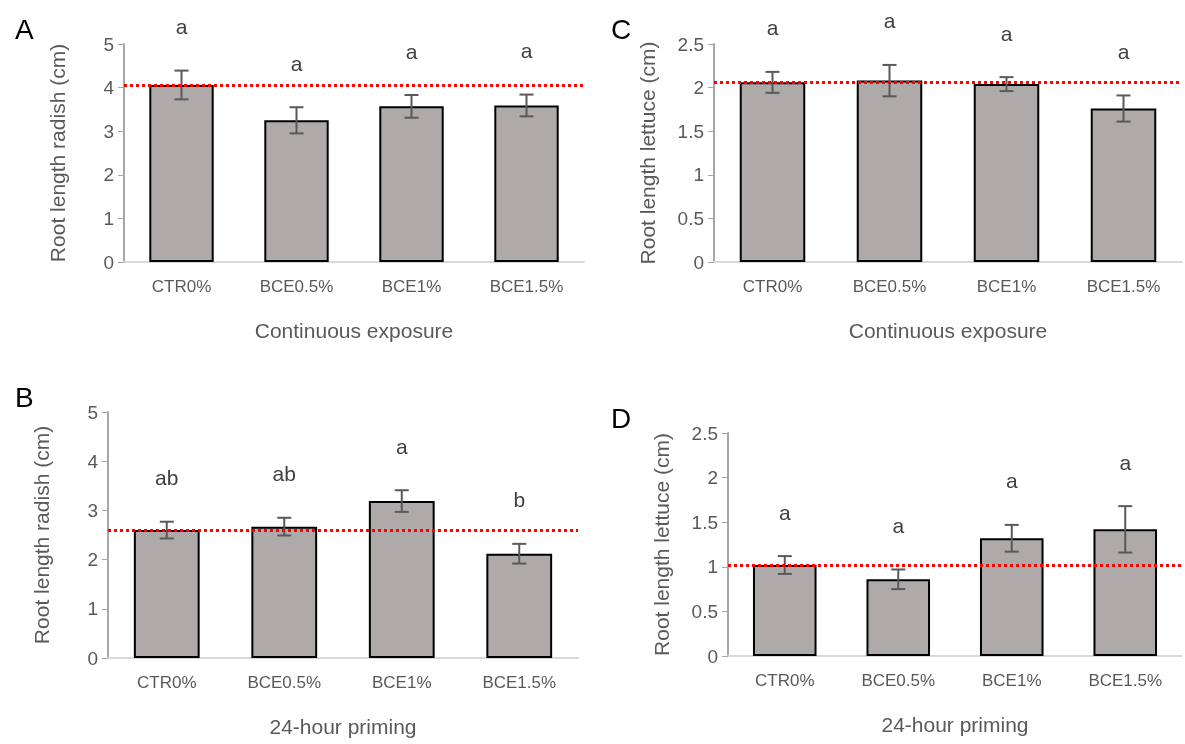 This screenshot has width=1185, height=744. What do you see at coordinates (621, 29) in the screenshot?
I see `chart-title: C` at bounding box center [621, 29].